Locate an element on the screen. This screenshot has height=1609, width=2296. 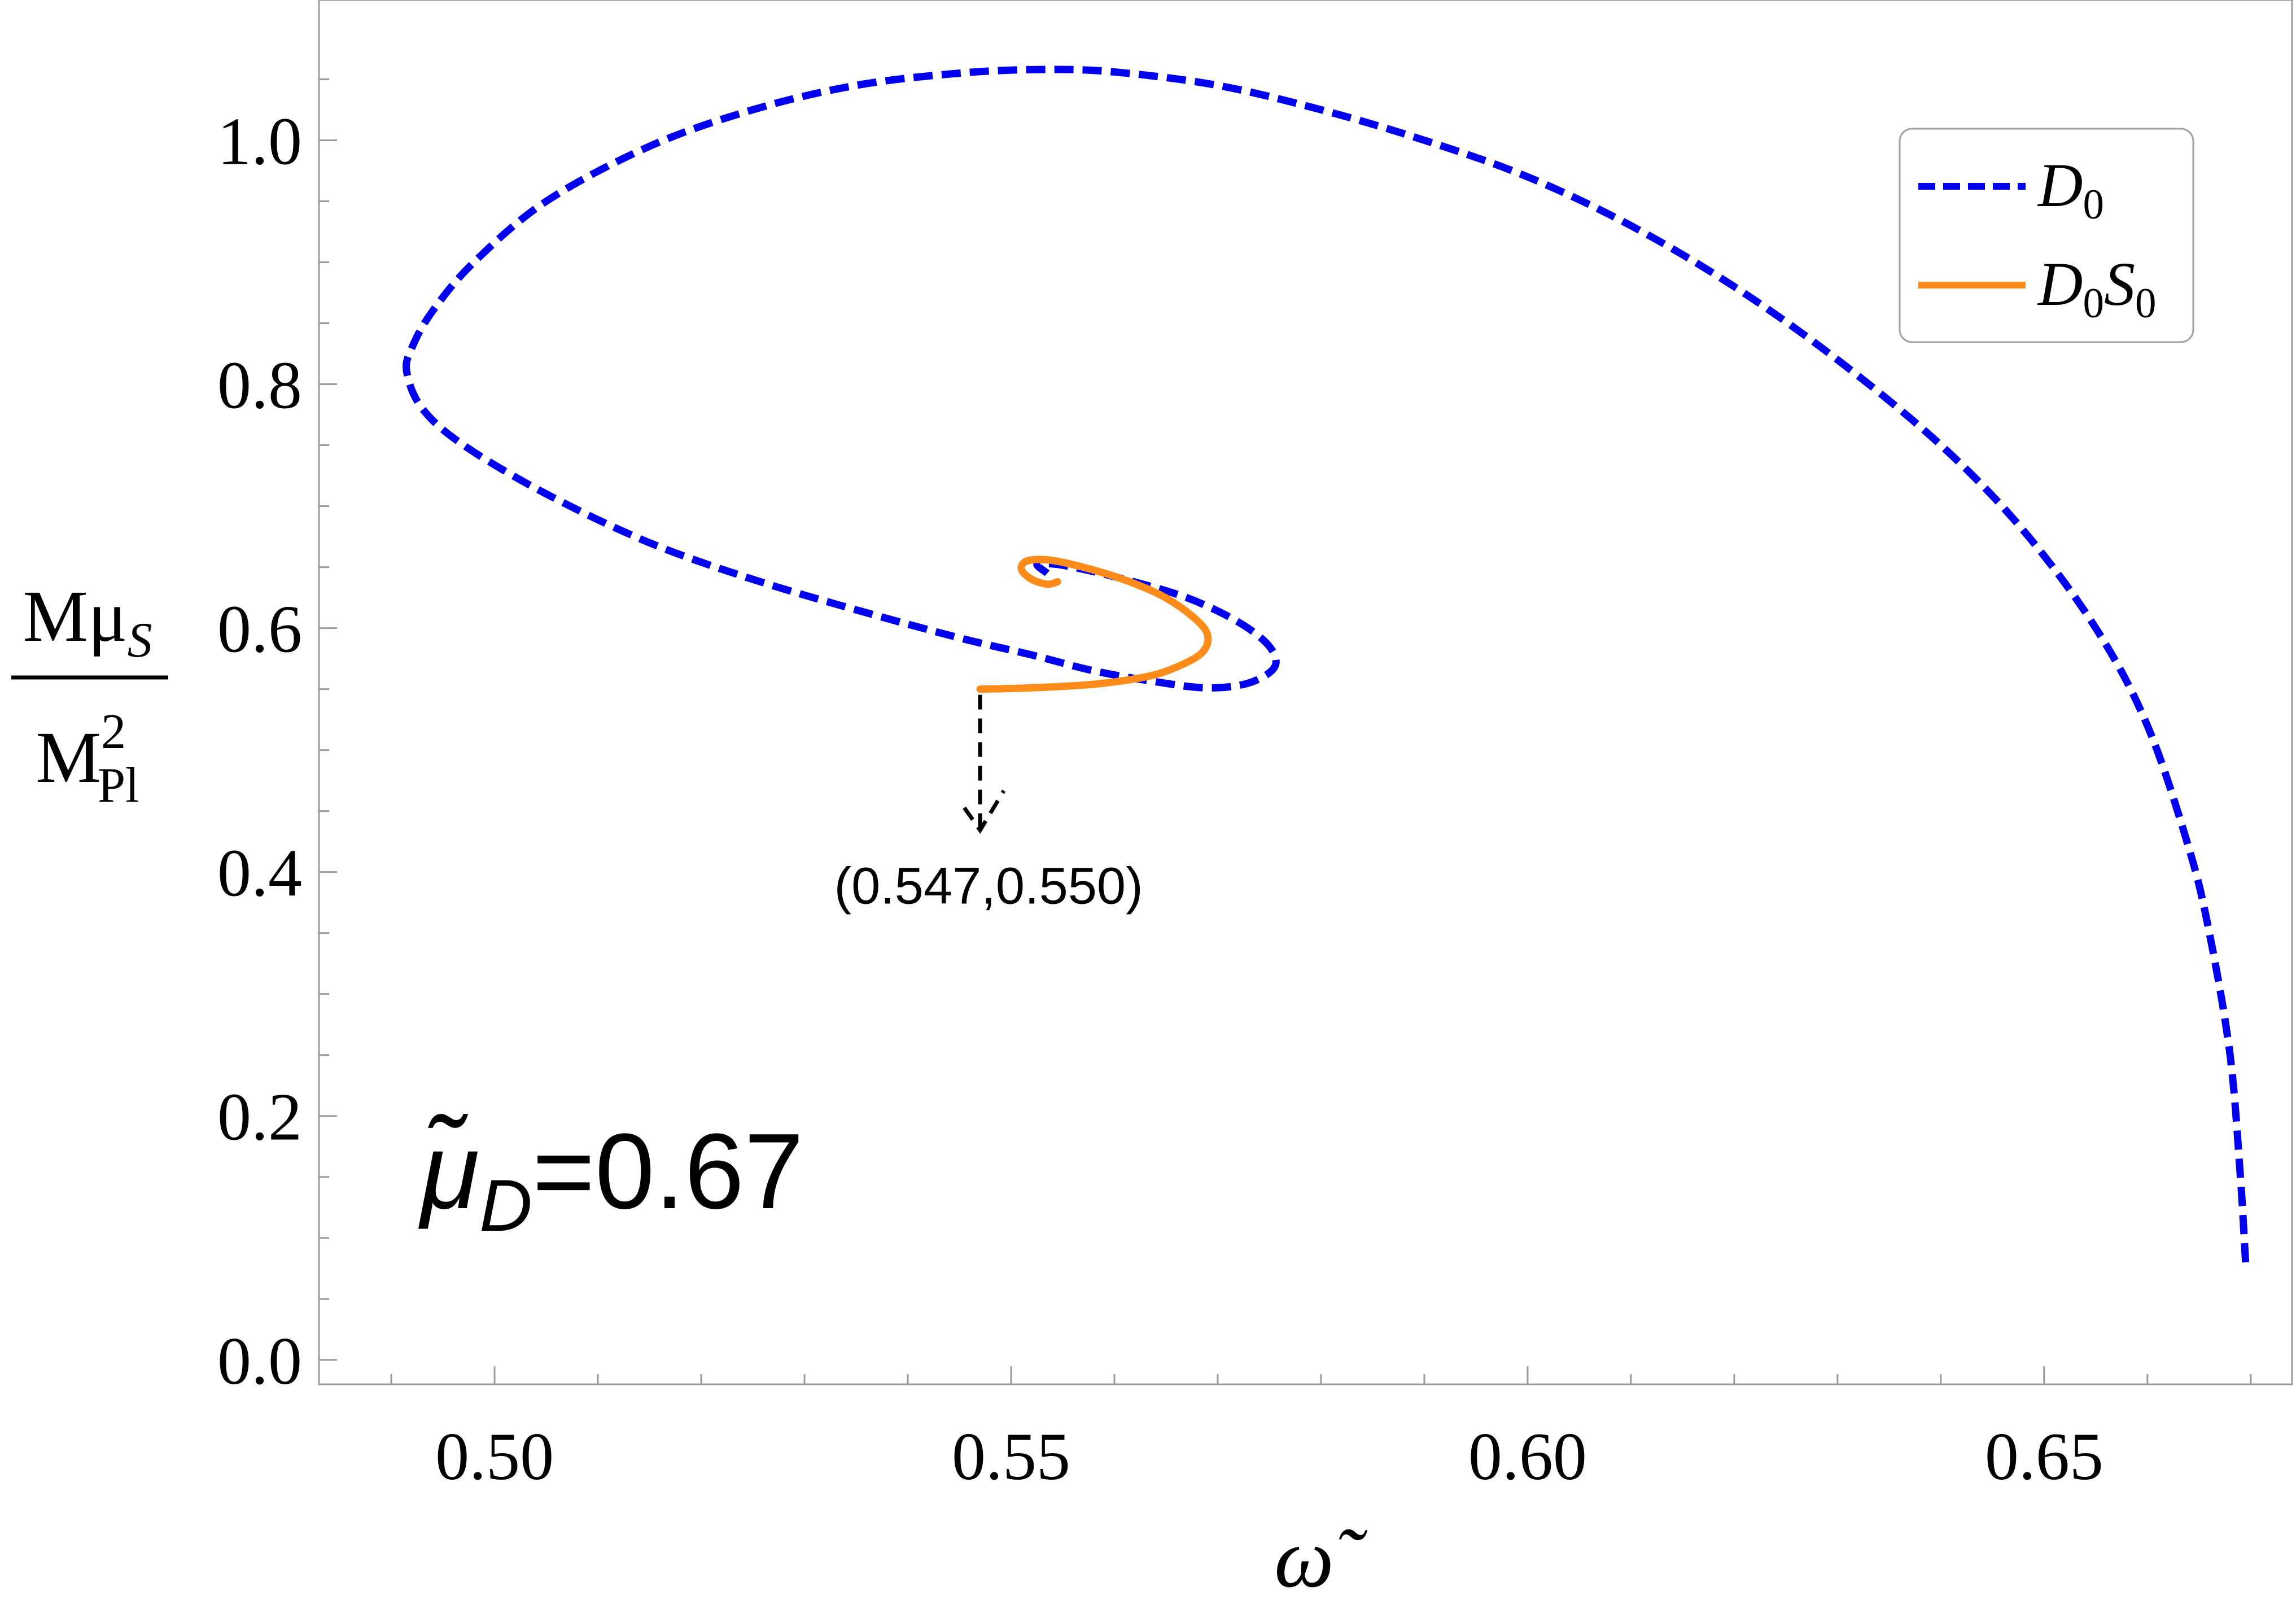
legend-d0-main: D is located at coordinates (2060, 185).